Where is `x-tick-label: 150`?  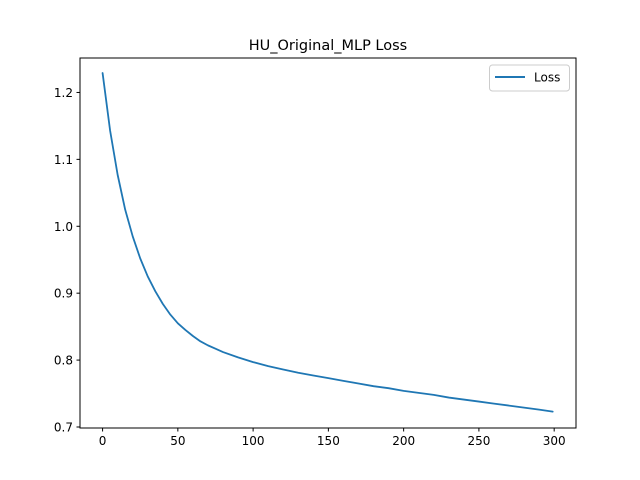 x-tick-label: 150 is located at coordinates (328, 441).